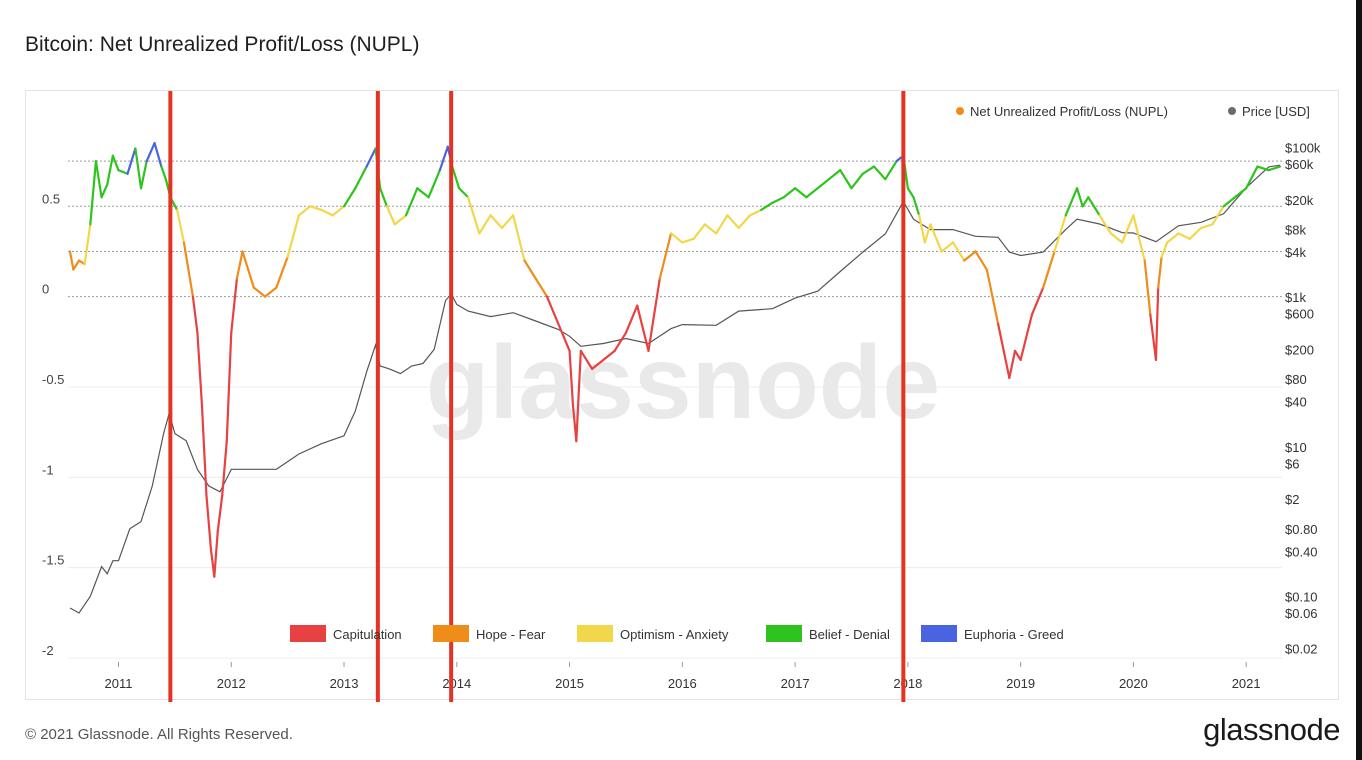 Image resolution: width=1362 pixels, height=760 pixels. What do you see at coordinates (511, 634) in the screenshot?
I see `zone-legend-label: Hope - Fear` at bounding box center [511, 634].